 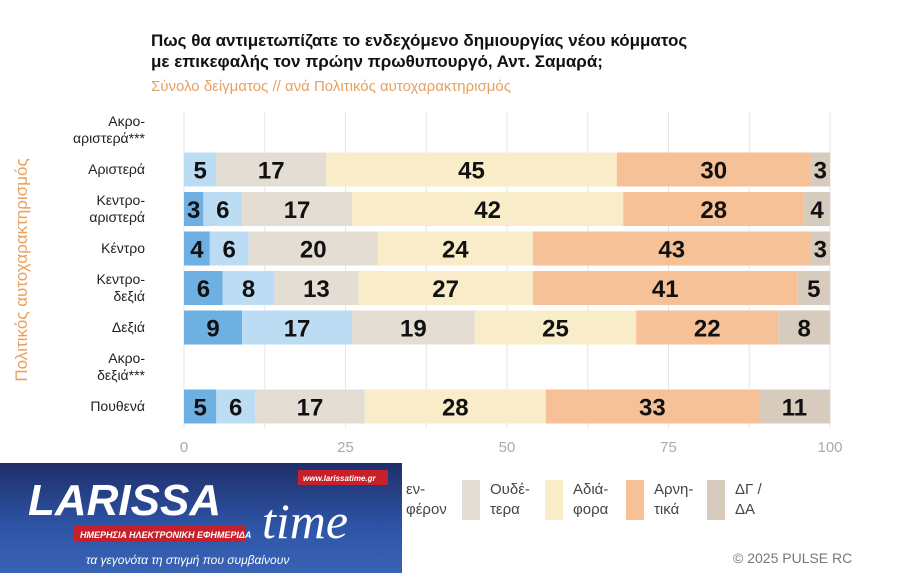 I want to click on legend-item: ΔΓ / ΔΑ, so click(x=746, y=500).